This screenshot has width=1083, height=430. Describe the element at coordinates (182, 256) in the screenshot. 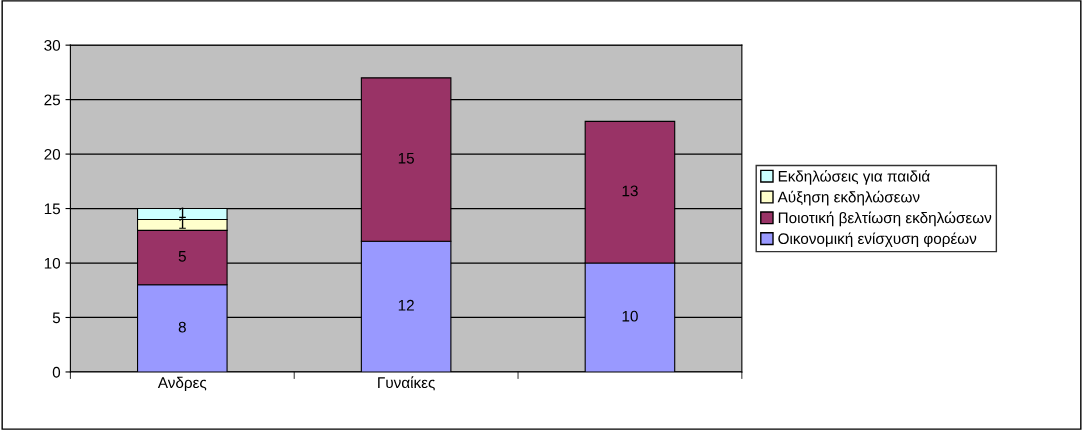

I see `data-label: 5` at that location.